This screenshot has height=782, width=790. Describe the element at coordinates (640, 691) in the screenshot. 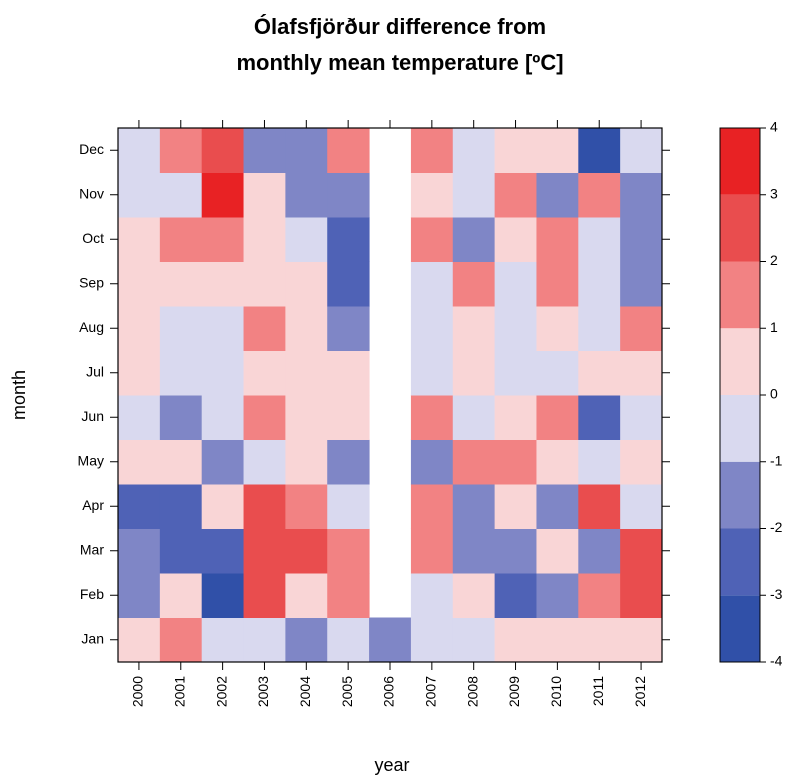

I see `x-tick-label: 2012` at that location.